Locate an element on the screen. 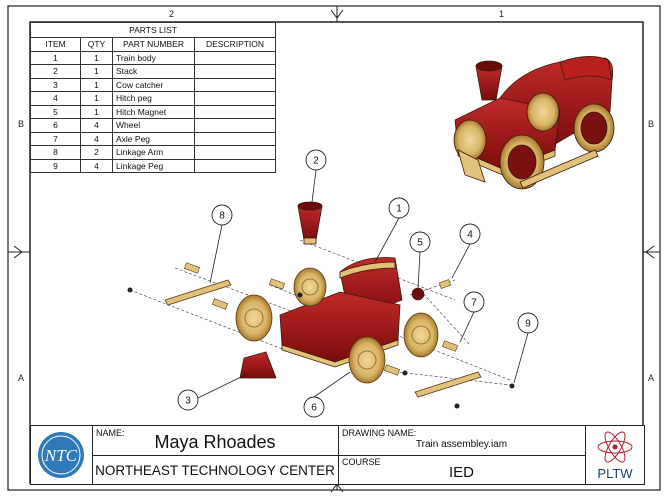 The image size is (668, 498). parts-cell-part-number: Linkage Peg is located at coordinates (153, 165).